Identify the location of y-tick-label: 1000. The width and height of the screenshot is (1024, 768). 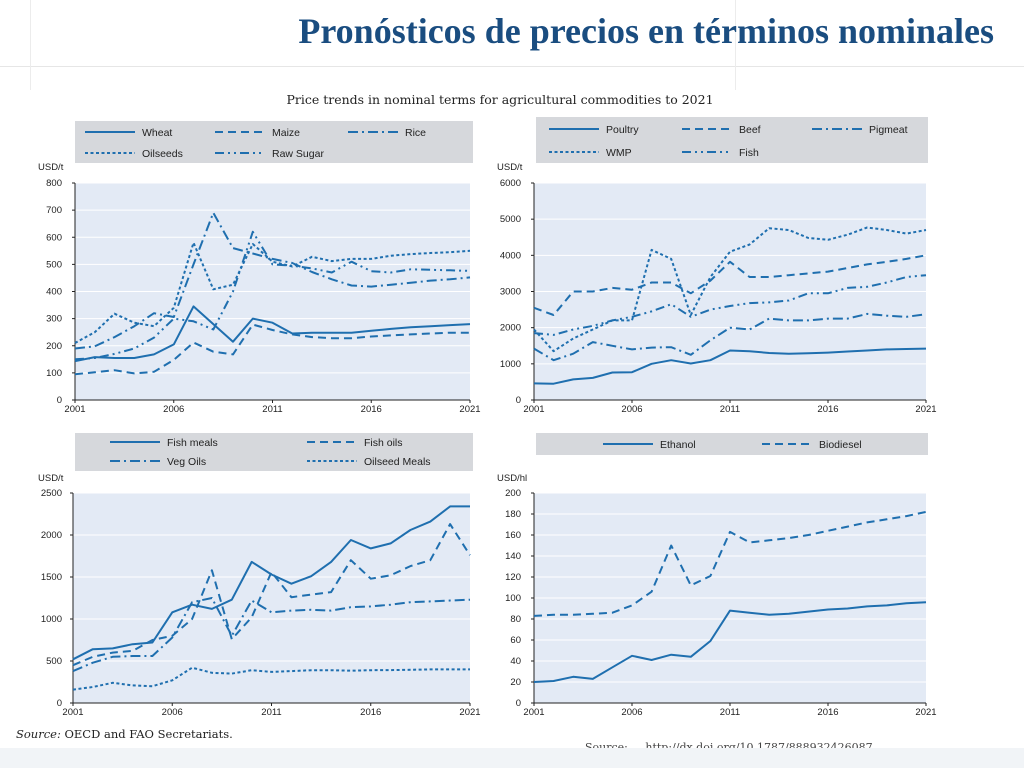
(510, 364).